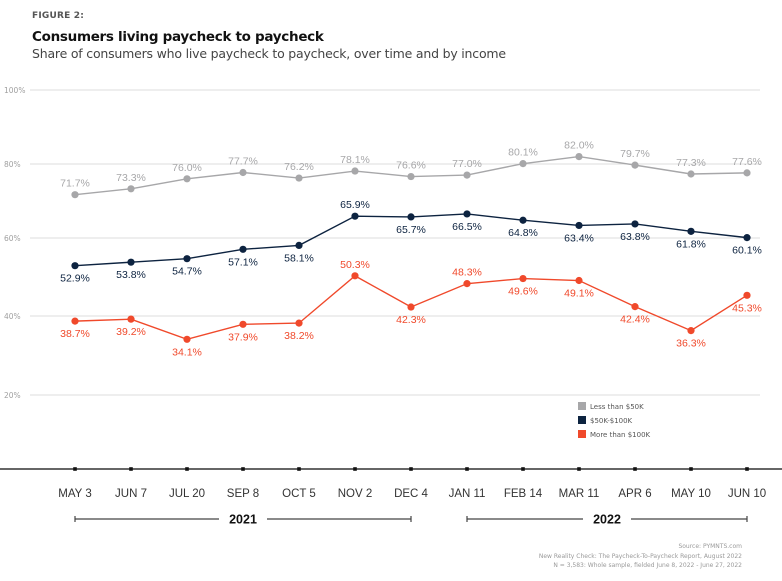 The height and width of the screenshot is (581, 782). Describe the element at coordinates (14, 90) in the screenshot. I see `y-tick-label: 100%` at that location.